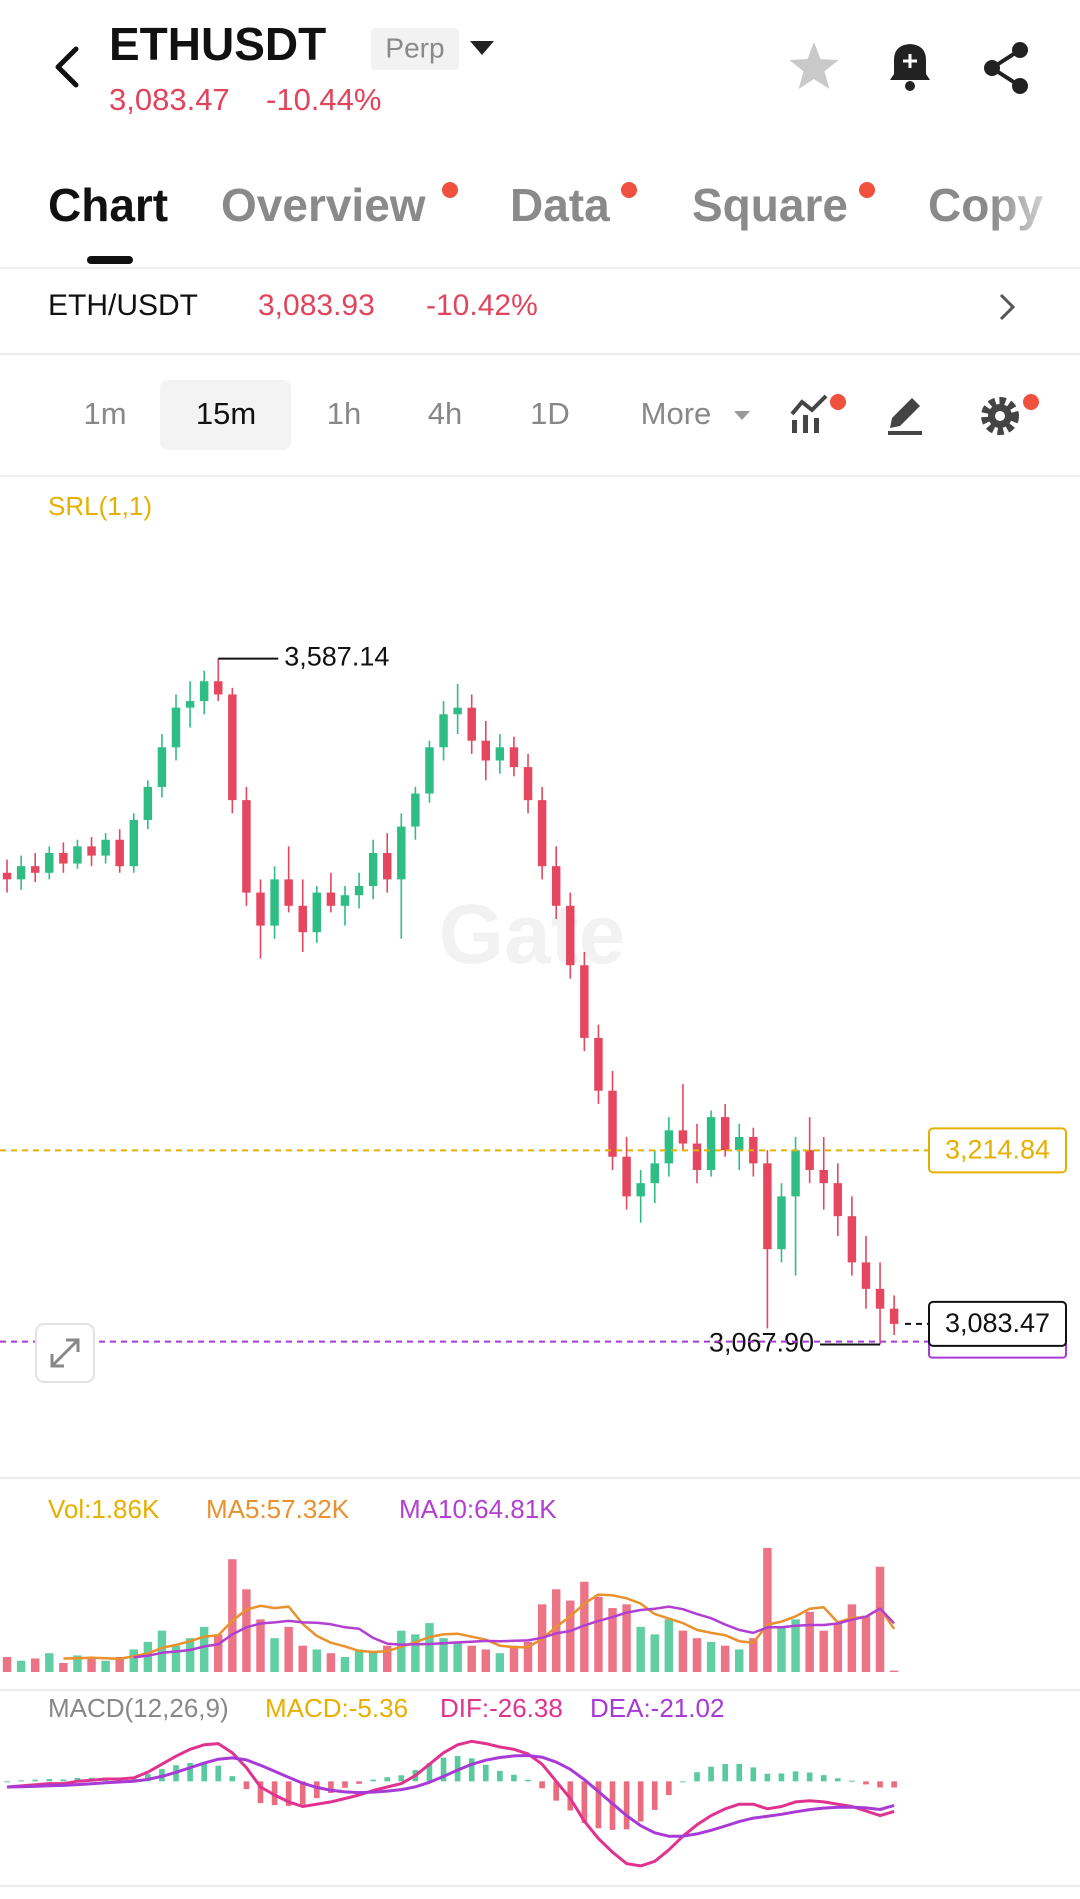  What do you see at coordinates (344, 413) in the screenshot?
I see `interval: 1h` at bounding box center [344, 413].